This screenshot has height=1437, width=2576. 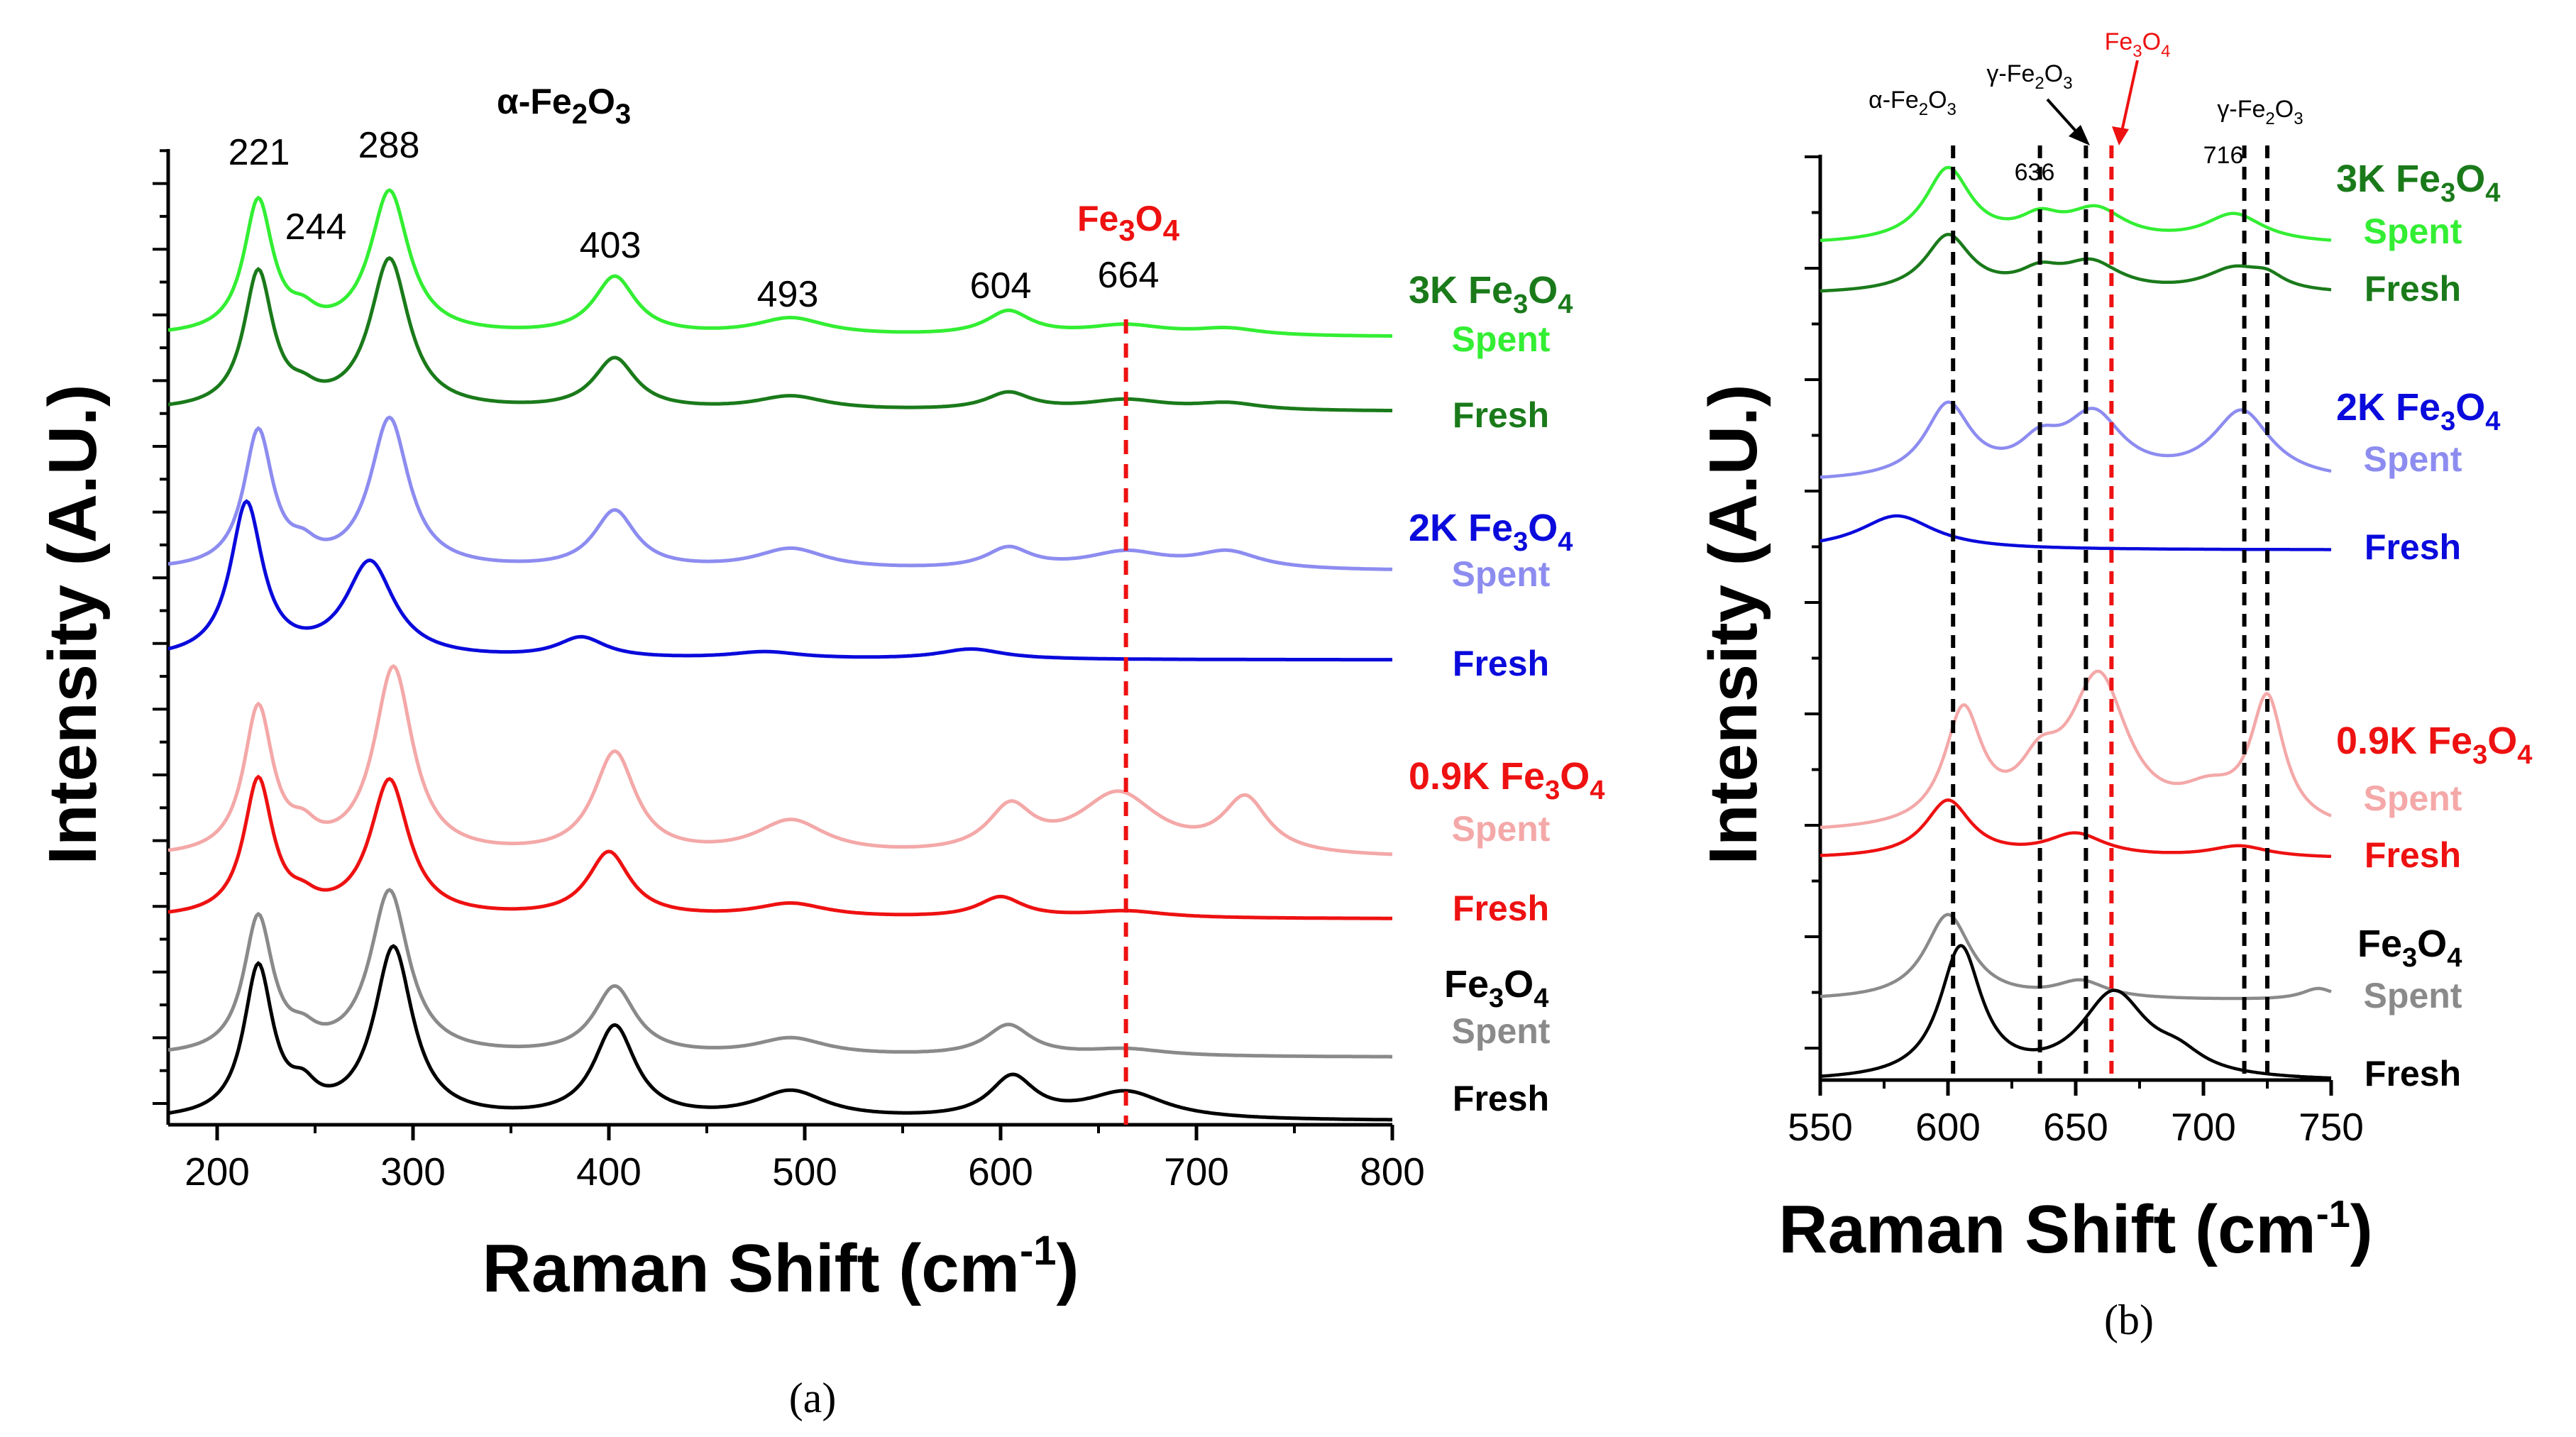 What do you see at coordinates (779, 580) in the screenshot?
I see `a-series-2k-fe3o4-fresh` at bounding box center [779, 580].